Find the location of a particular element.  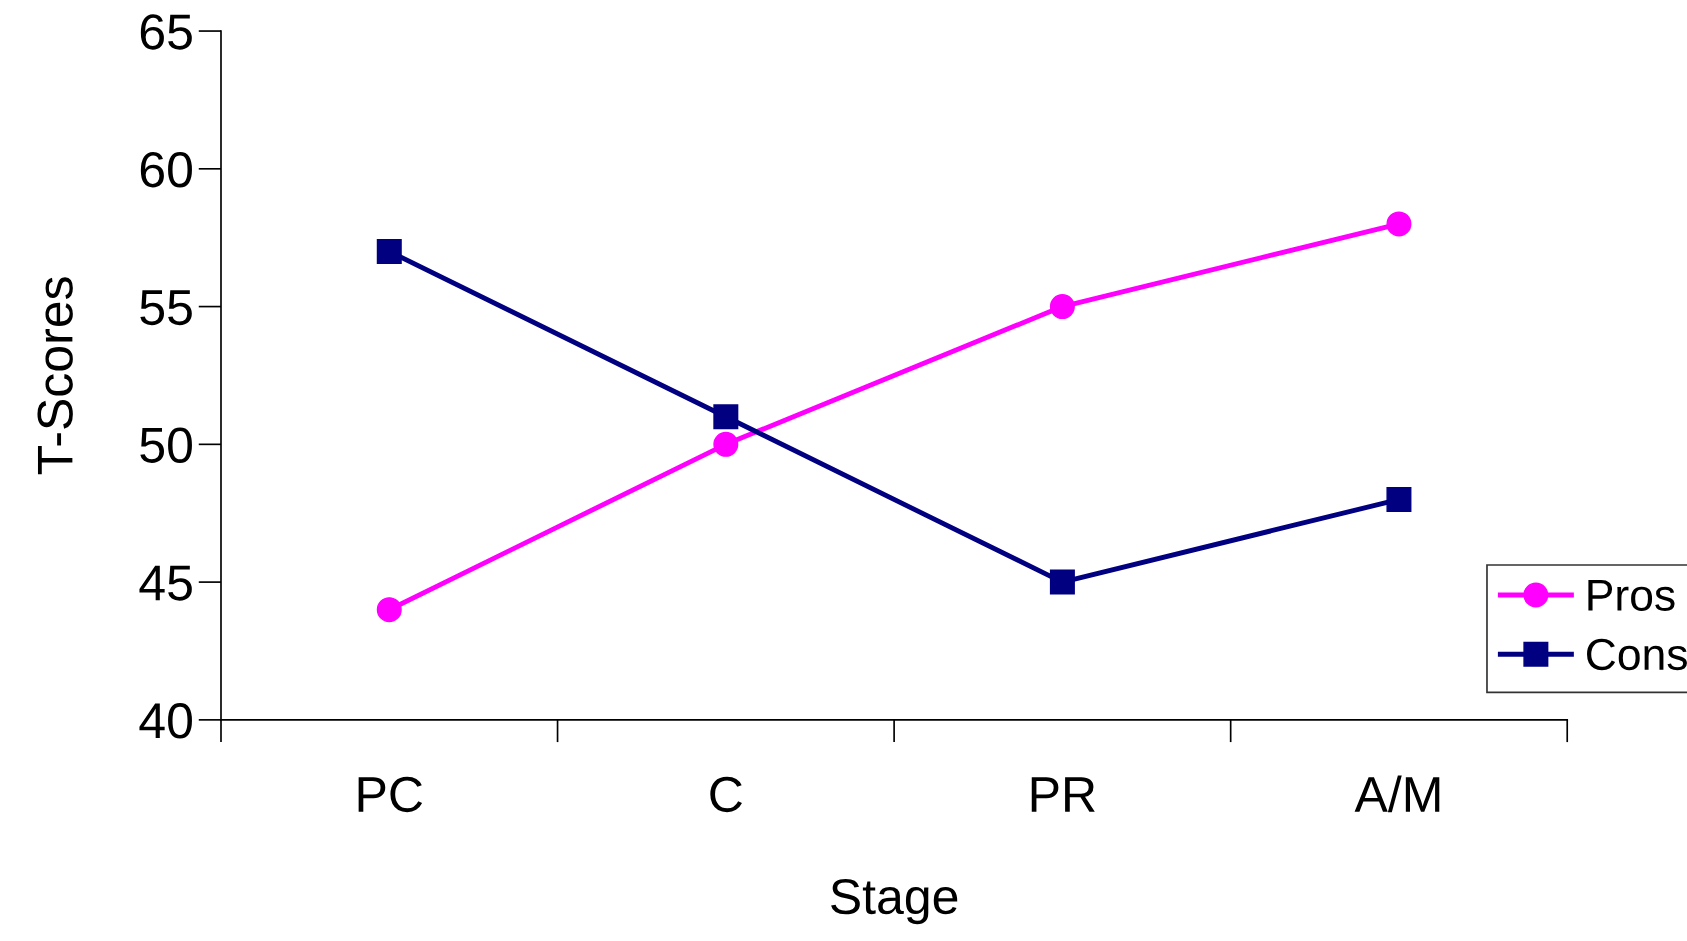

x-tick-label: A/M is located at coordinates (1397, 794).